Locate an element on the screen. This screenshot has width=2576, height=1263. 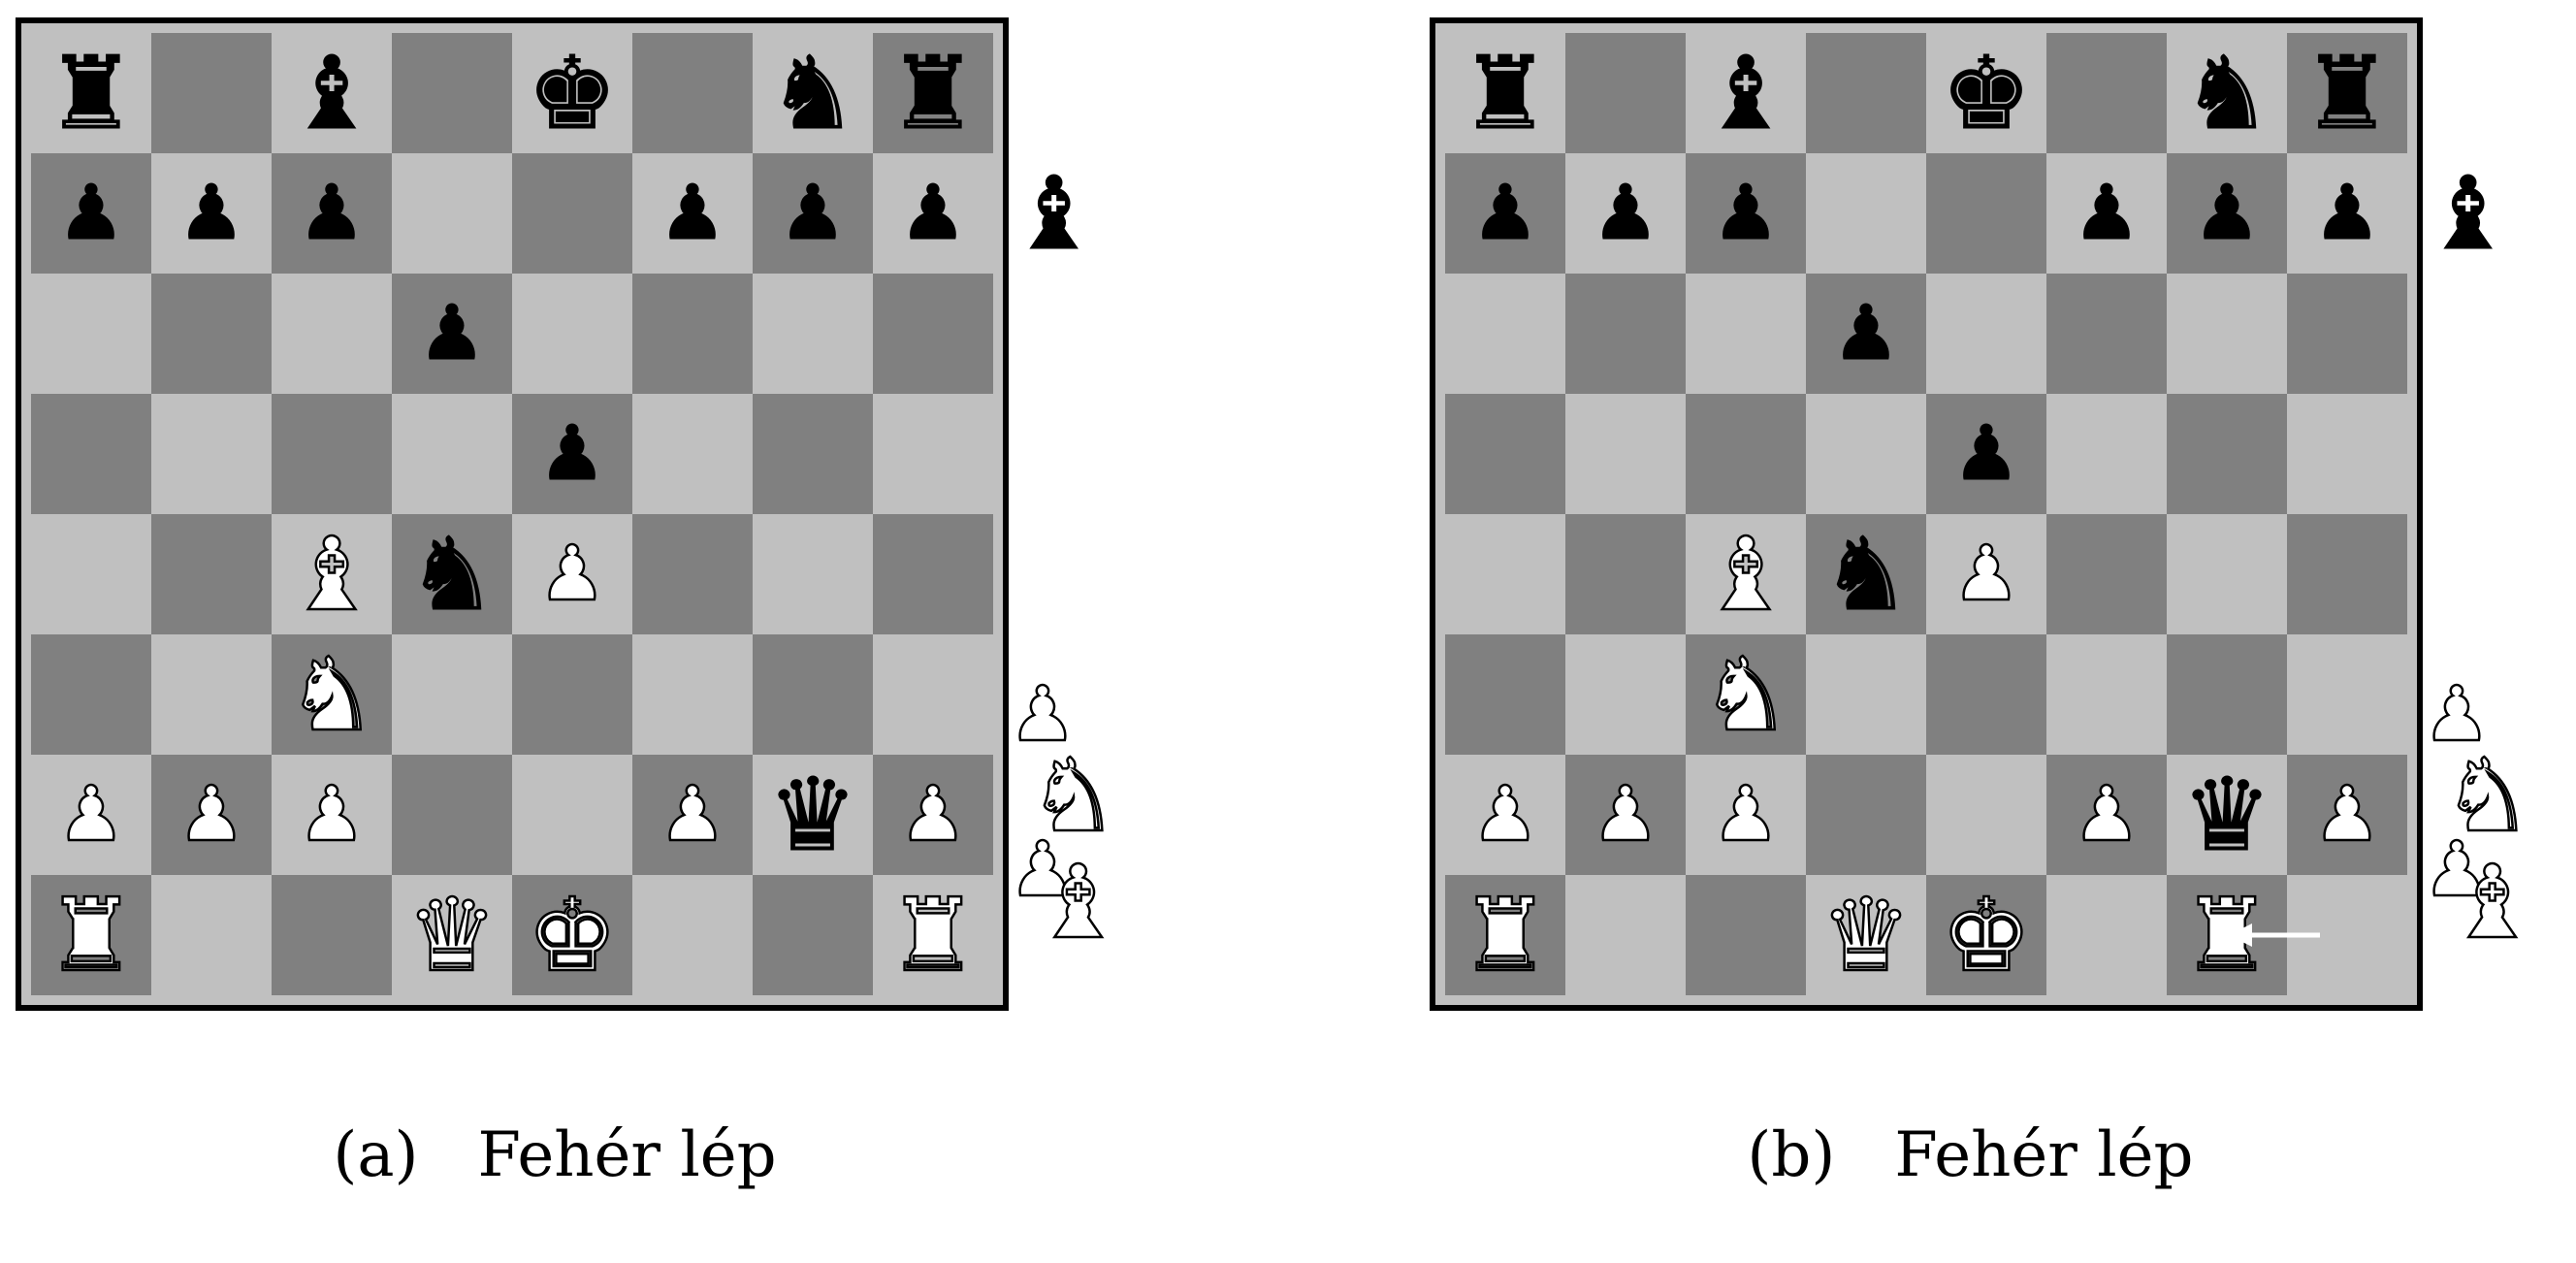
square-g1 is located at coordinates (813, 935).